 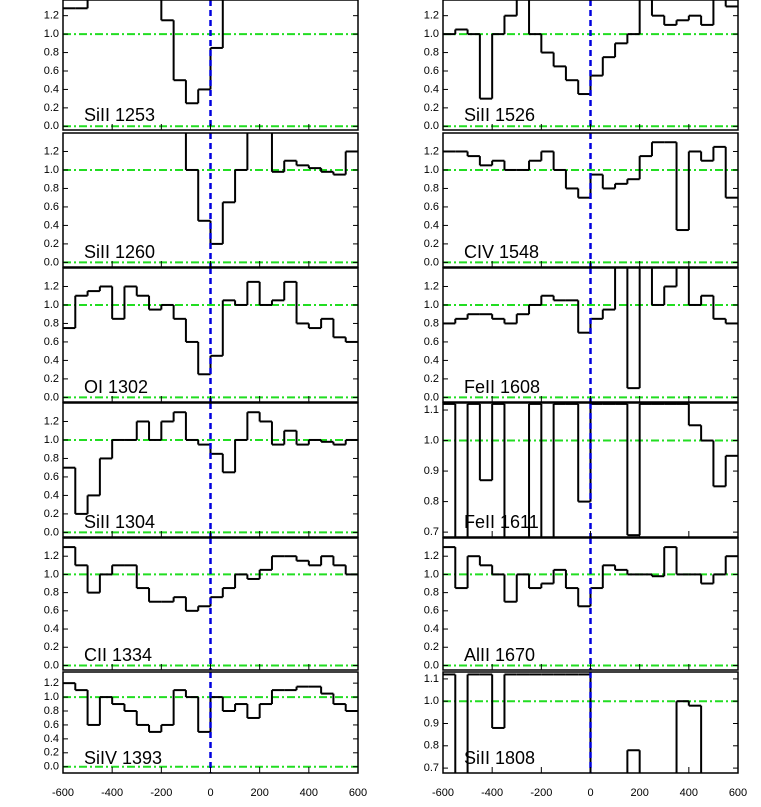 I want to click on panel: 0.0 0.2 0.4 0.6 0.8 1.0 1.2 SiII 1304, so click(x=201, y=470).